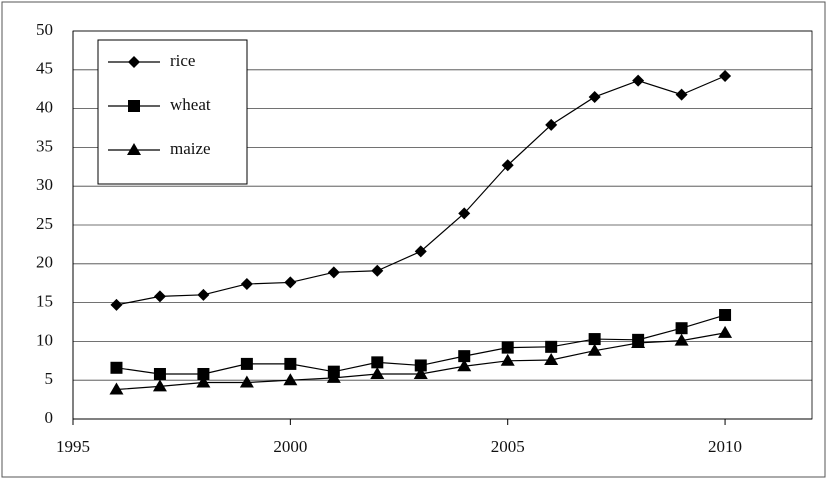 The image size is (828, 480). Describe the element at coordinates (44, 262) in the screenshot. I see `y-tick-label: 20` at that location.